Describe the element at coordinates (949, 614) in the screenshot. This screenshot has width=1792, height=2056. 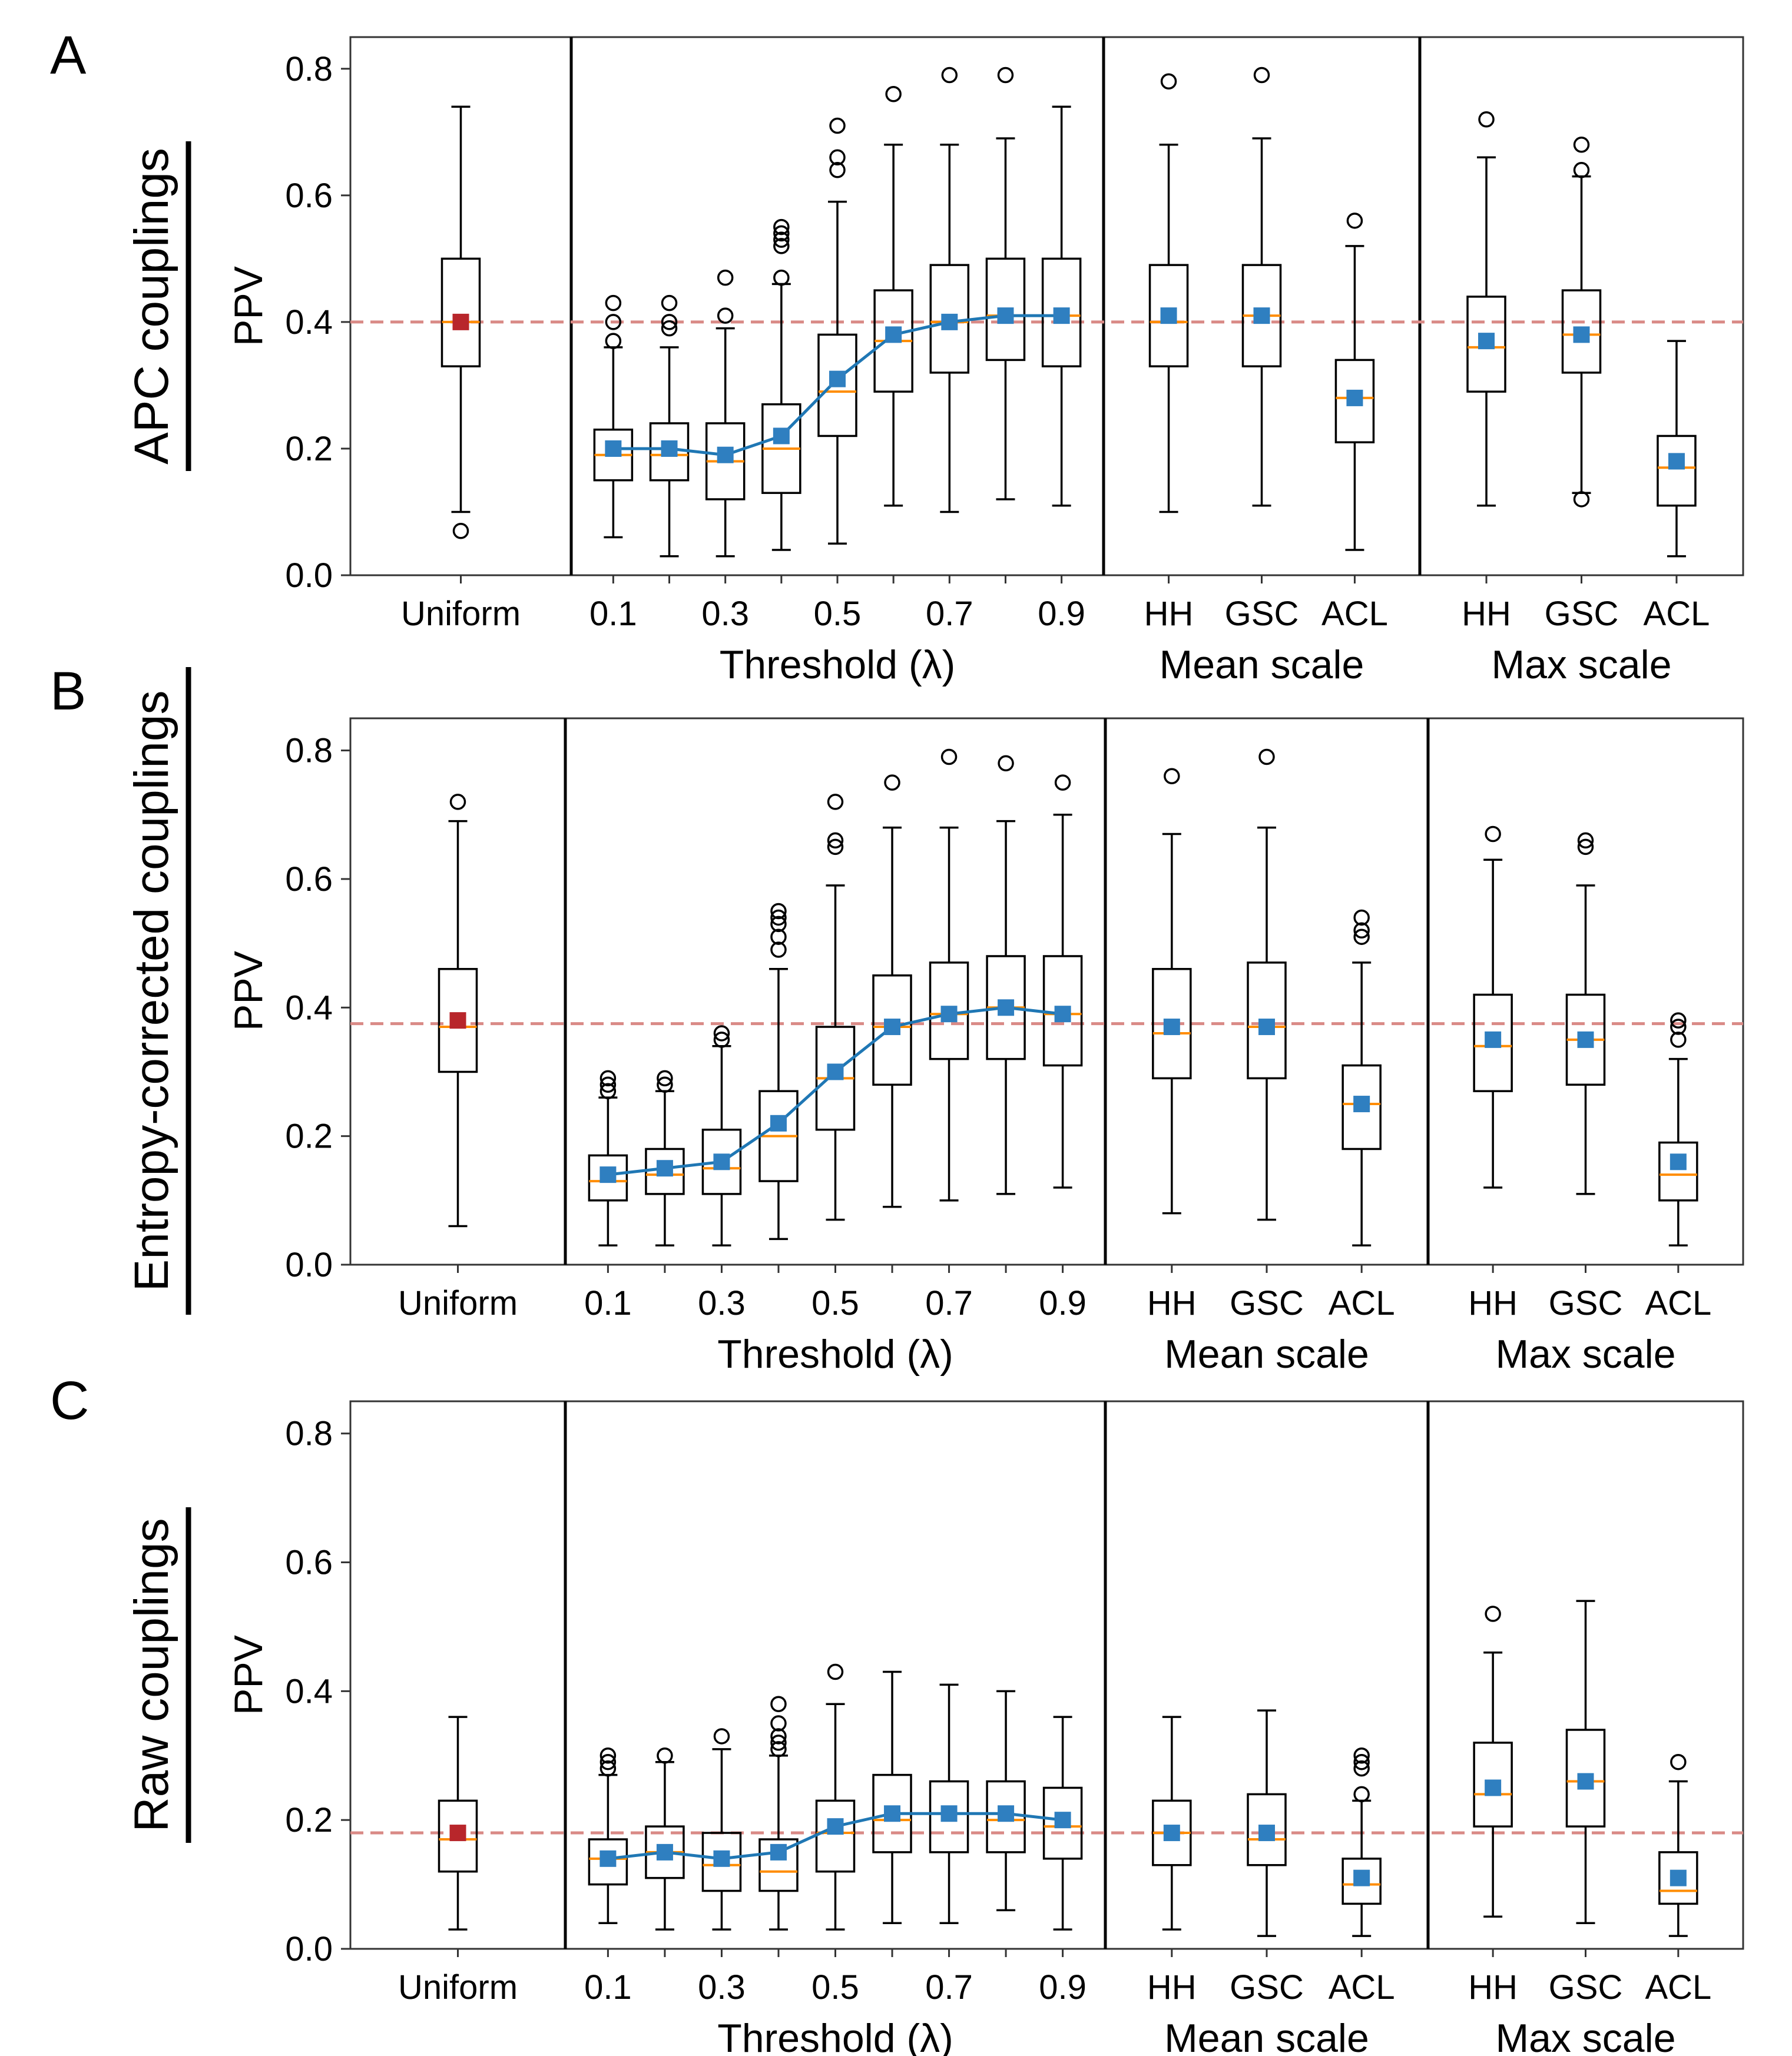
I see `x-tick-label: 0.7` at that location.